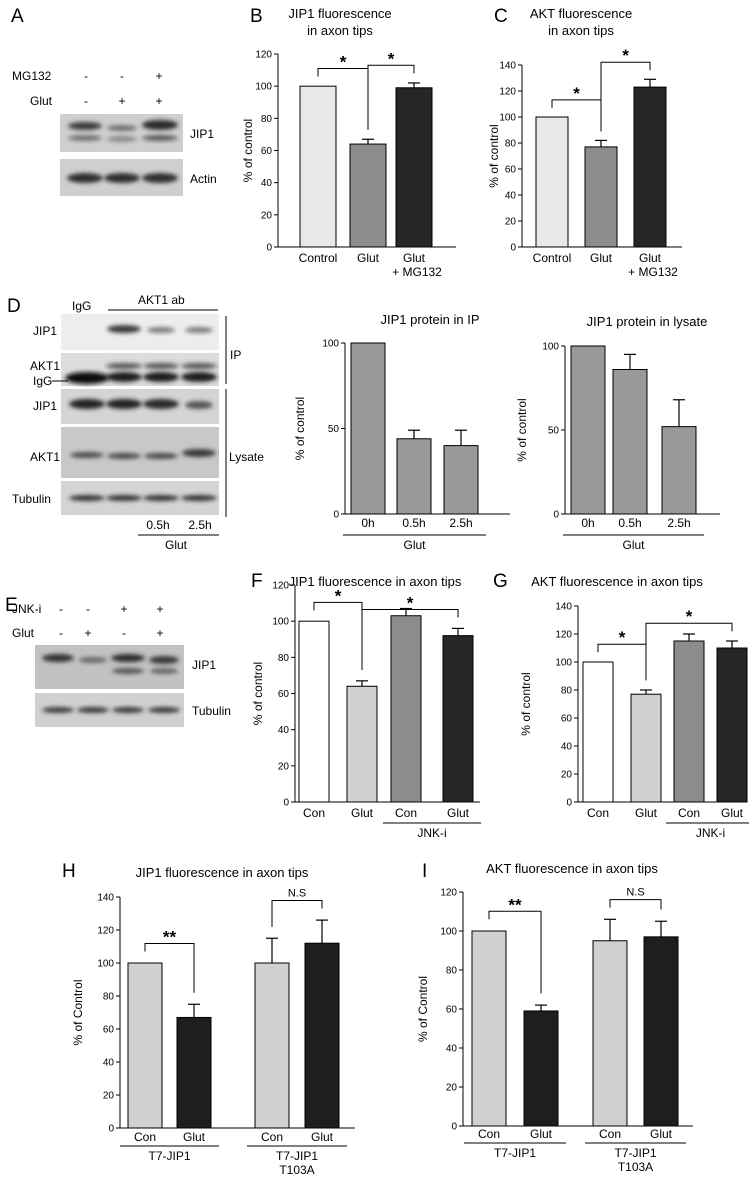 This screenshot has height=1184, width=749. What do you see at coordinates (554, 431) in the screenshot?
I see `y-tick-label: 50` at bounding box center [554, 431].